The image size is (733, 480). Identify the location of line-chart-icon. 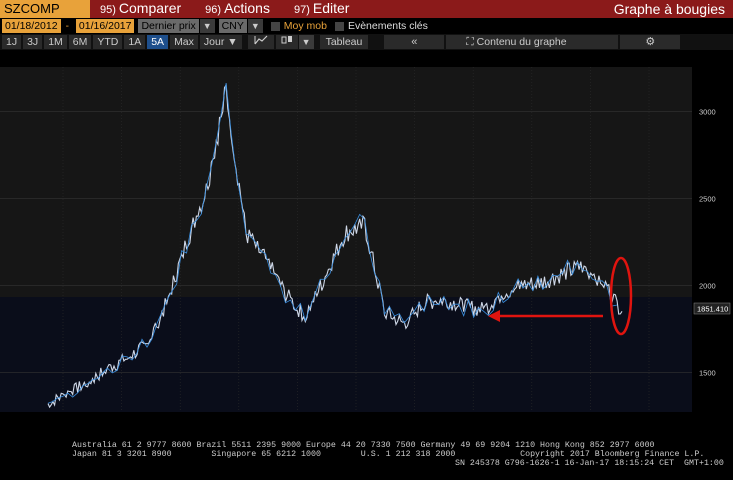
(260, 42).